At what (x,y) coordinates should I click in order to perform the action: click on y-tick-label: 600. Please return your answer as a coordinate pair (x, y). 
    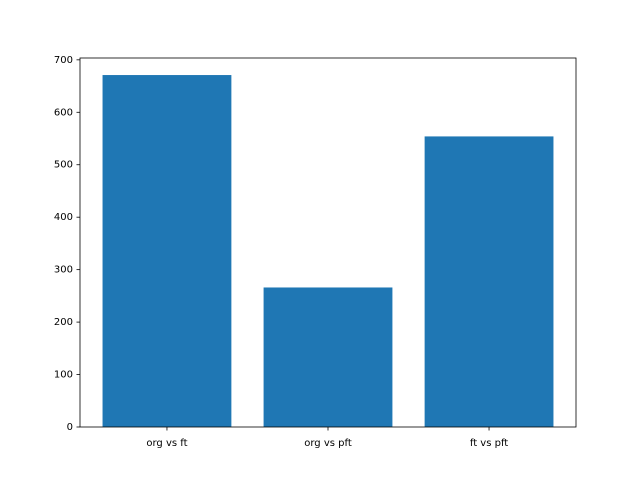
    Looking at the image, I should click on (63, 112).